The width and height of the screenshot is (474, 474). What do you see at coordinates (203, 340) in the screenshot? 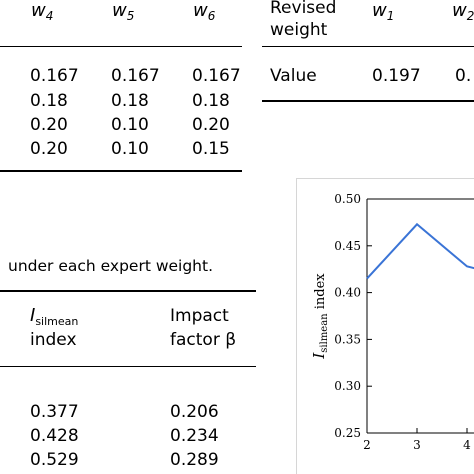
I see `header-factor-beta: factor β` at bounding box center [203, 340].